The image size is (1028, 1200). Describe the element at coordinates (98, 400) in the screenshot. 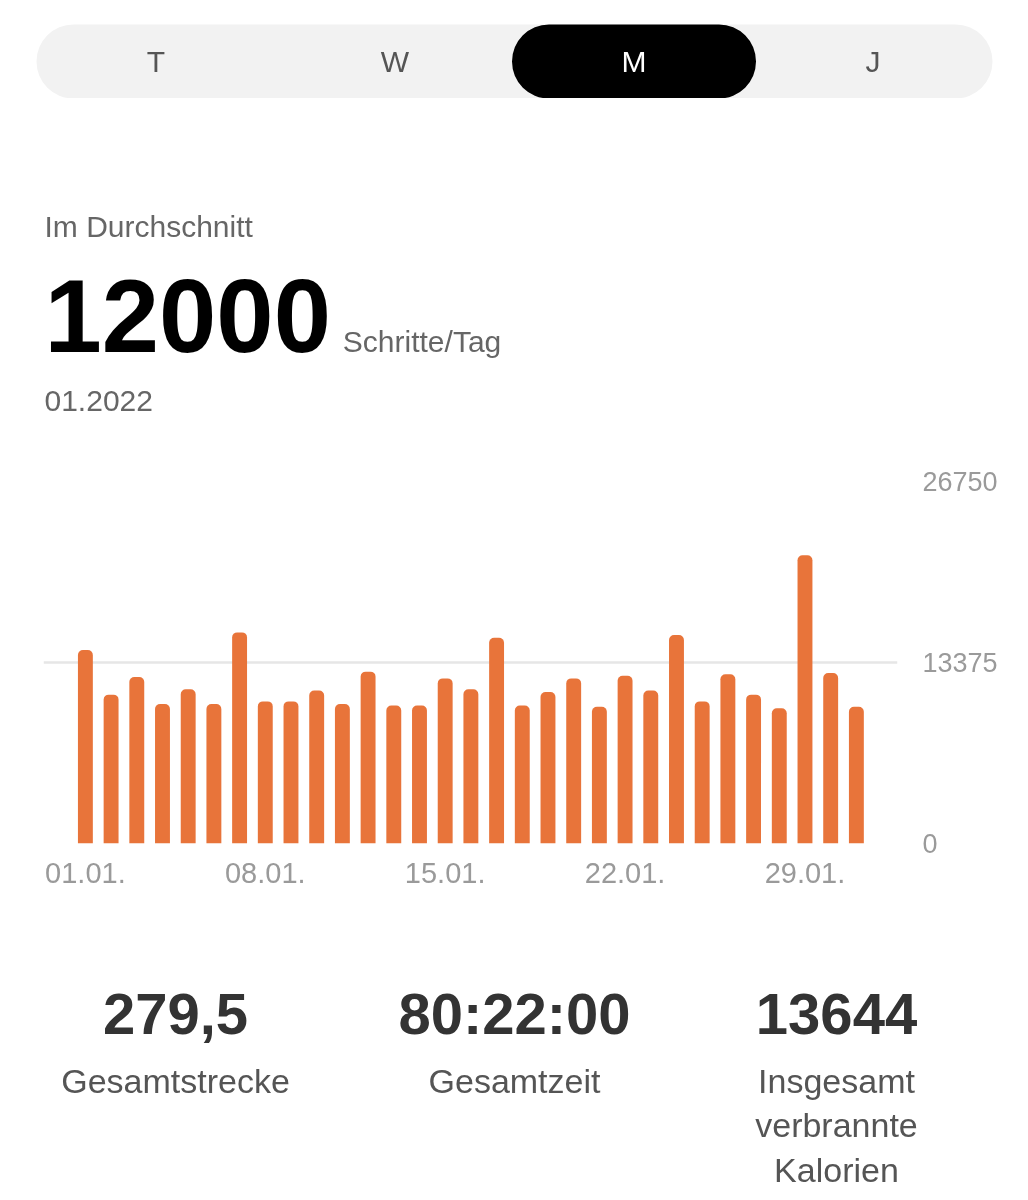

I see `chart-subtitle: 01.2022` at that location.